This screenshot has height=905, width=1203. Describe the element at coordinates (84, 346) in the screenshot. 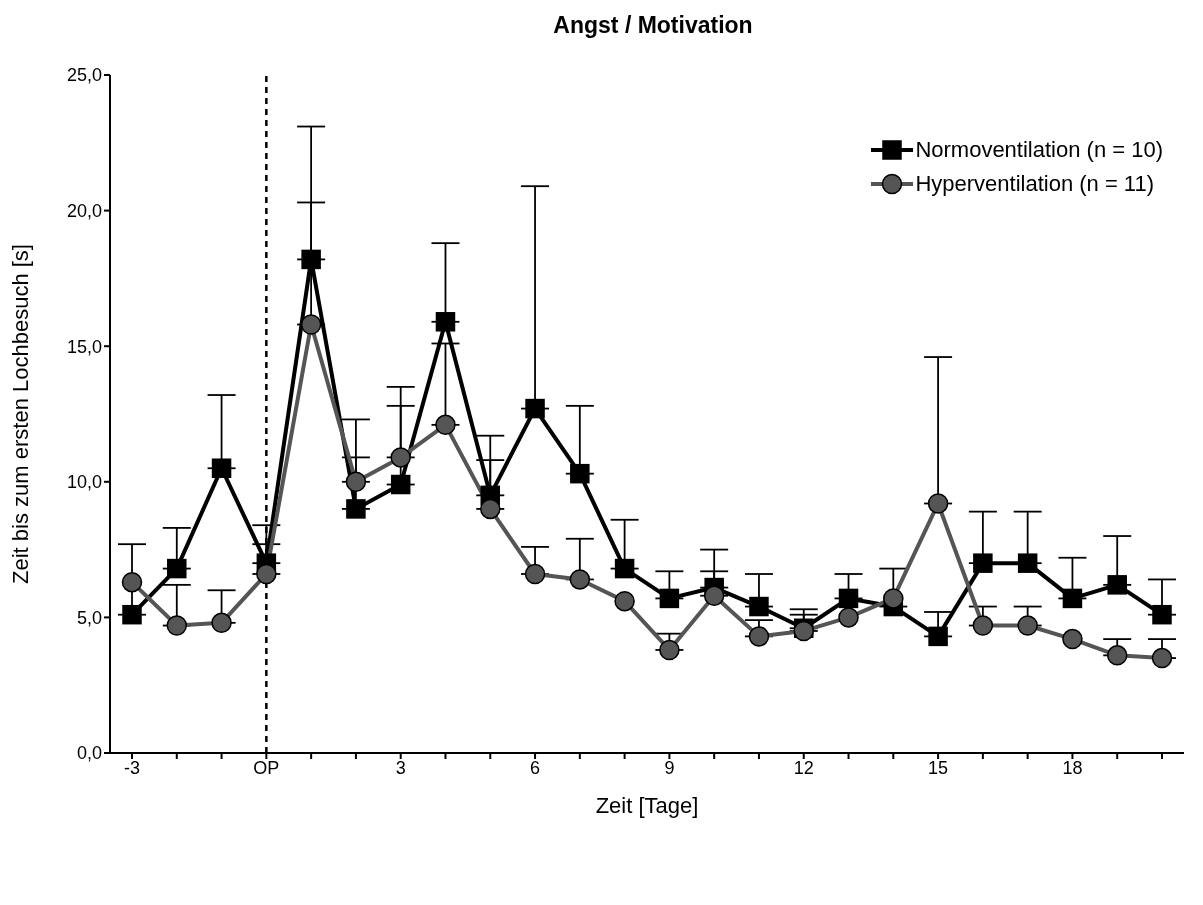

I see `y-tick-label: 15,0` at that location.